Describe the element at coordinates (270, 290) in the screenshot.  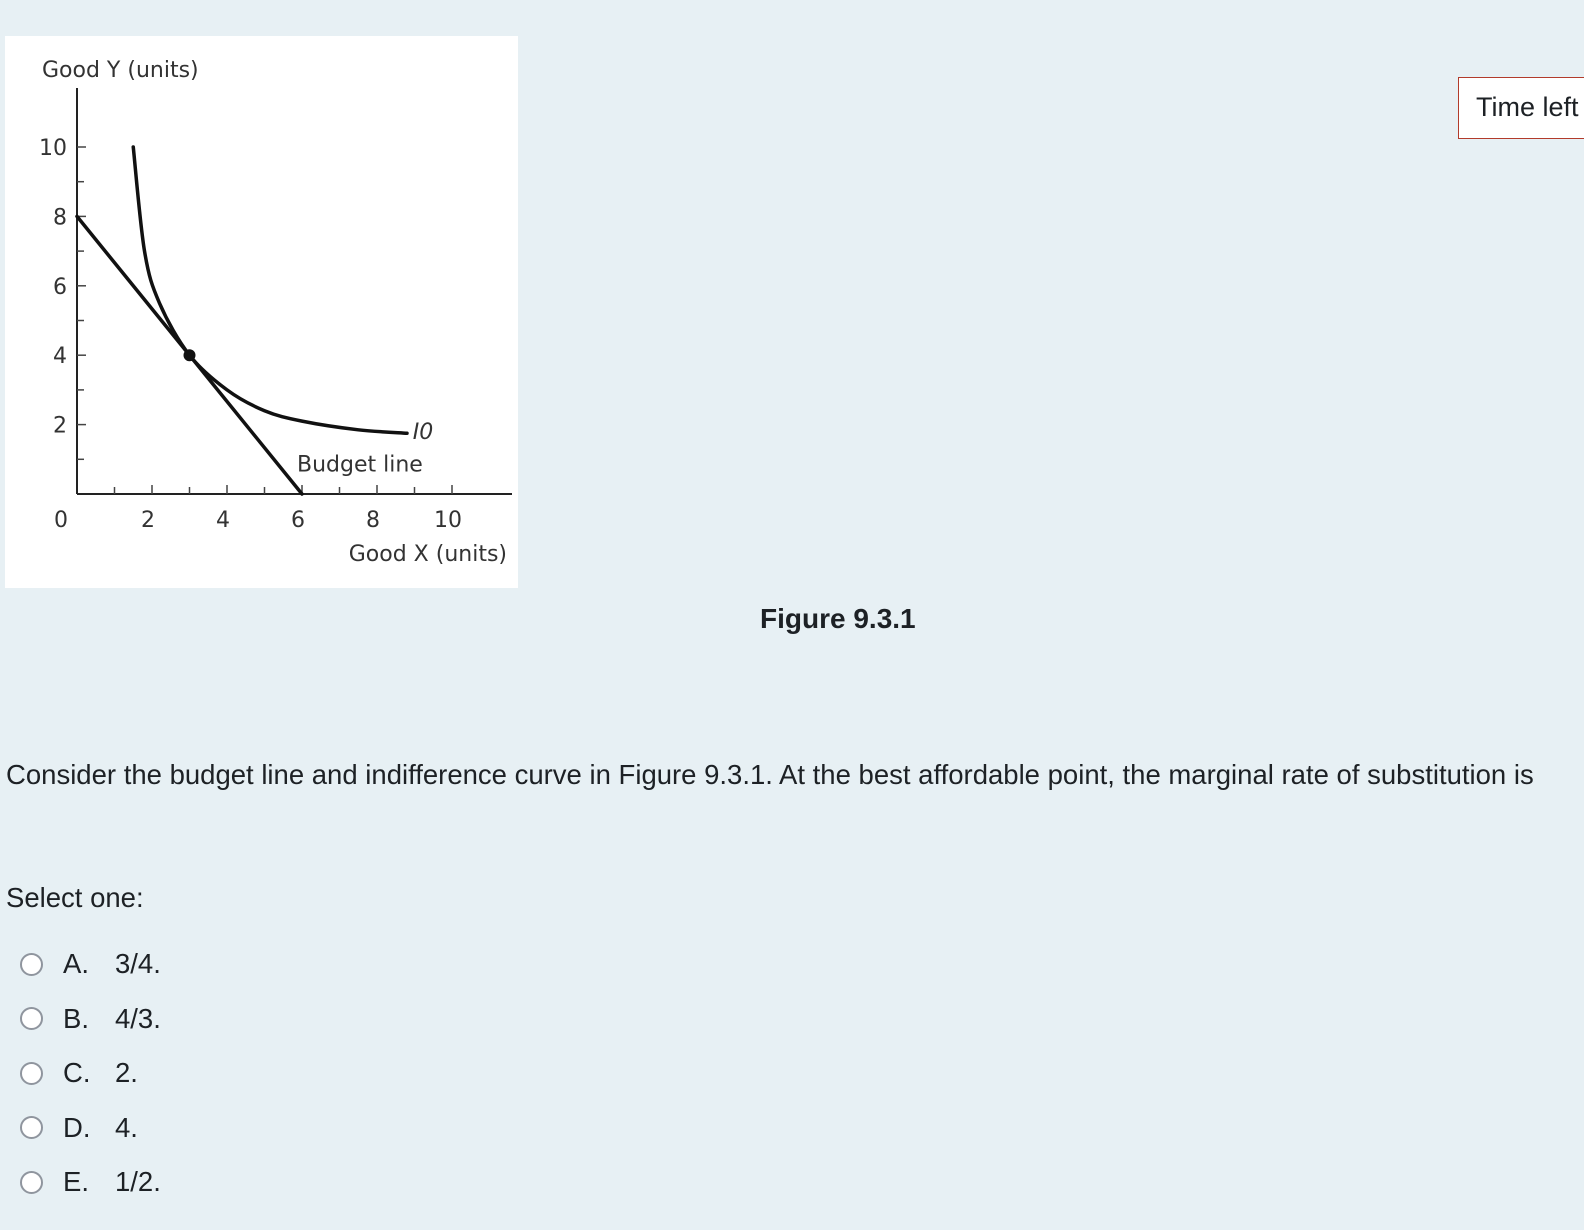
I see `indifference-curve` at that location.